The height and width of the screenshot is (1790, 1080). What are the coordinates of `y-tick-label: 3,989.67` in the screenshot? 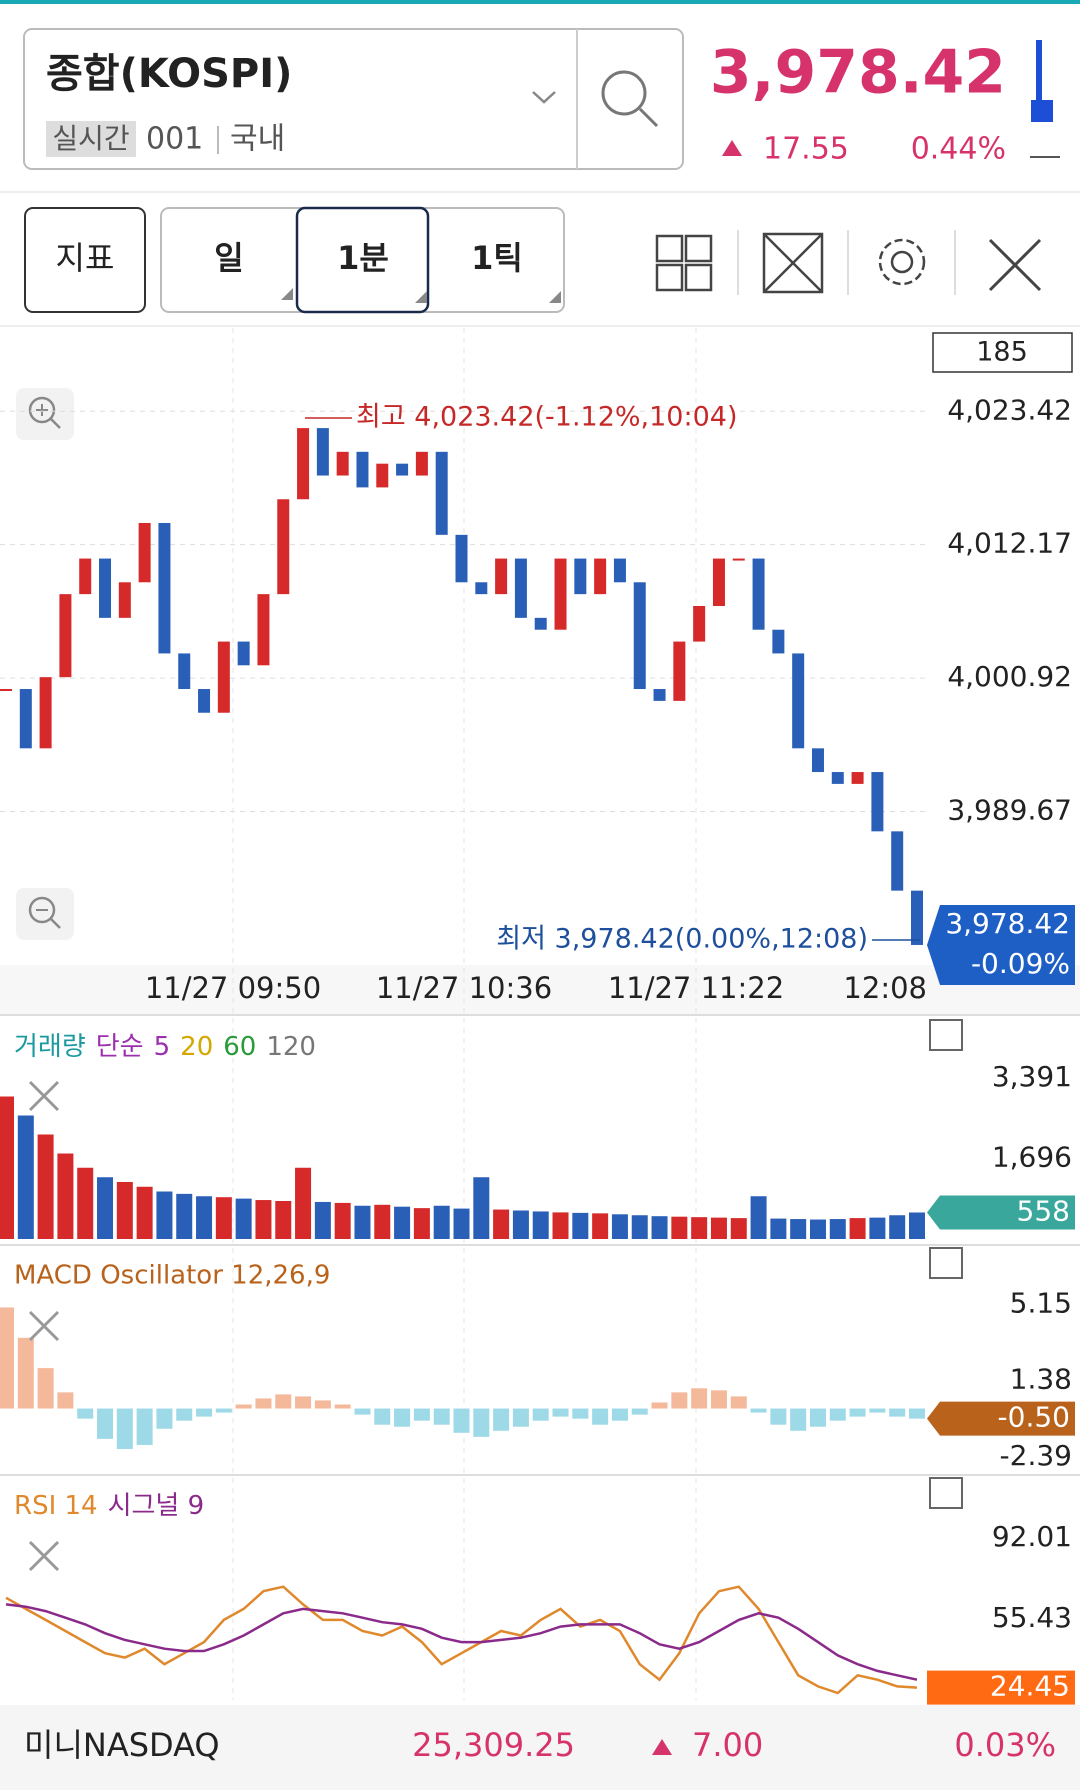 It's located at (1009, 810).